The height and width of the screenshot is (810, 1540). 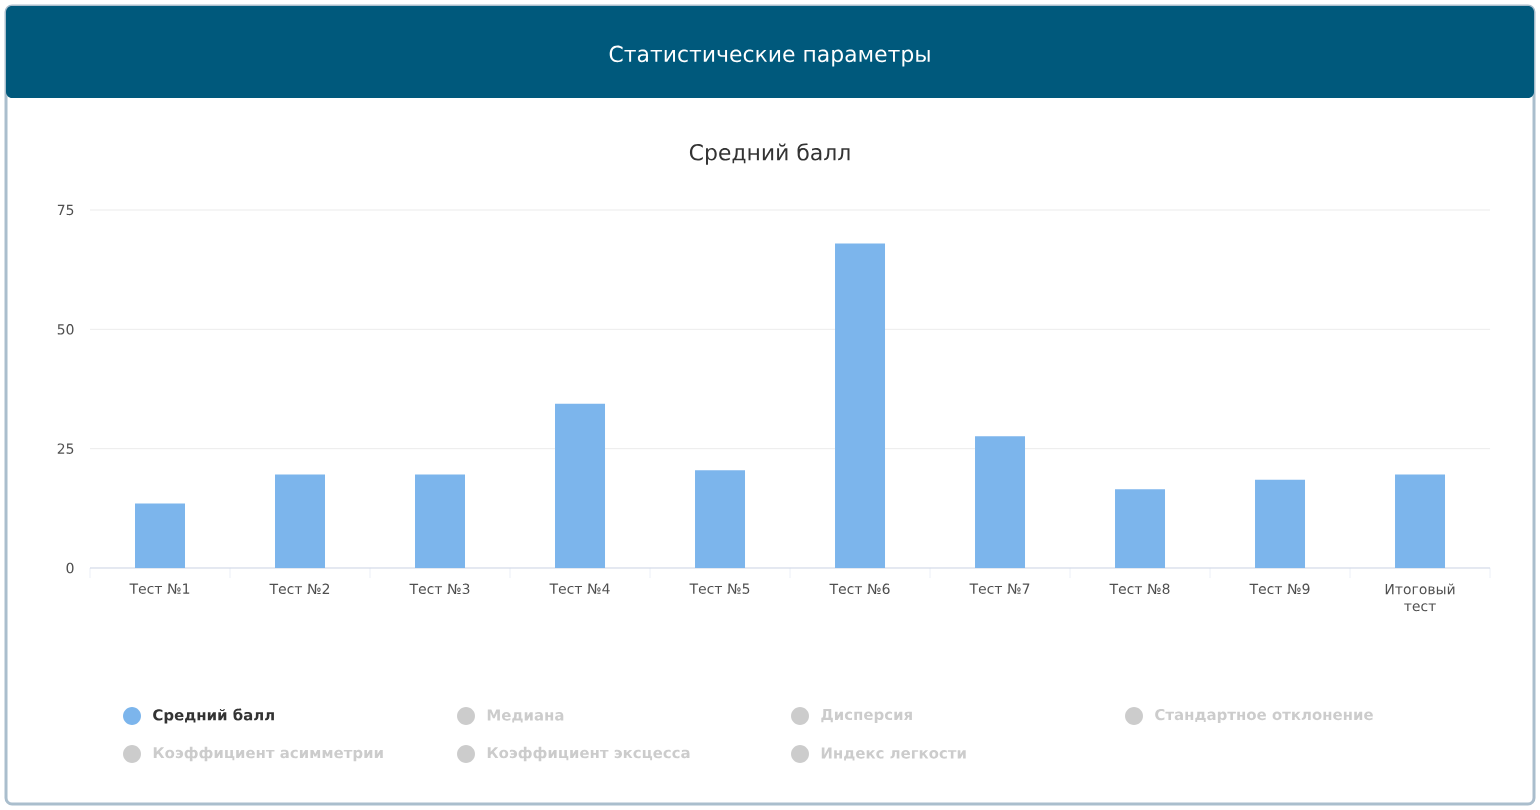 I want to click on chart-subtitle: Средний балл, so click(x=769, y=154).